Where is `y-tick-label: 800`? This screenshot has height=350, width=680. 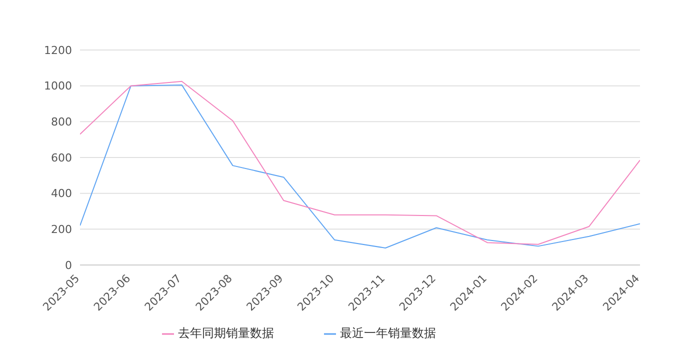 y-tick-label: 800 is located at coordinates (61, 122).